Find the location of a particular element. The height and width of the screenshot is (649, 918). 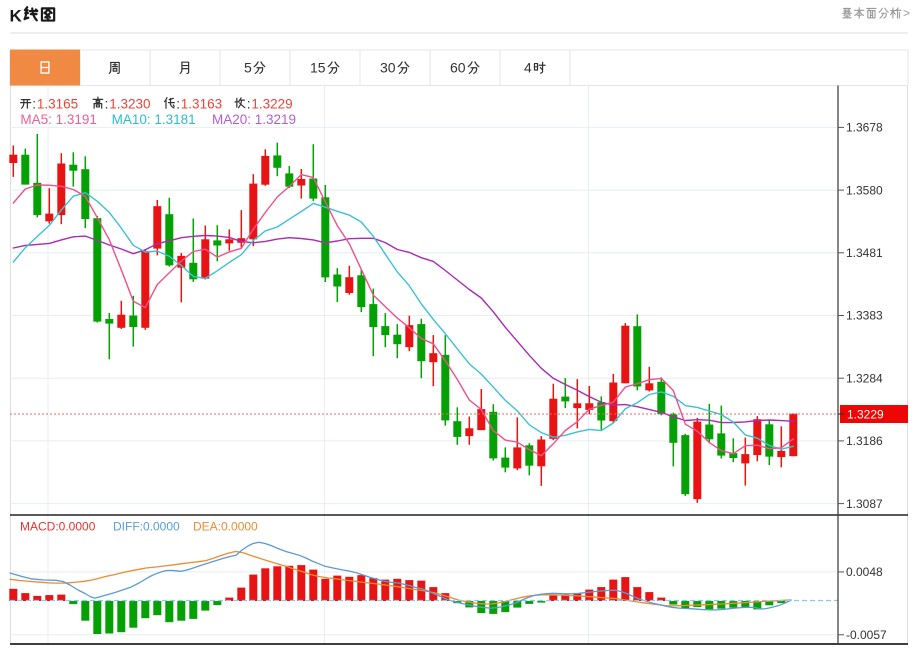

svg-text: 4 is located at coordinates (528, 68).